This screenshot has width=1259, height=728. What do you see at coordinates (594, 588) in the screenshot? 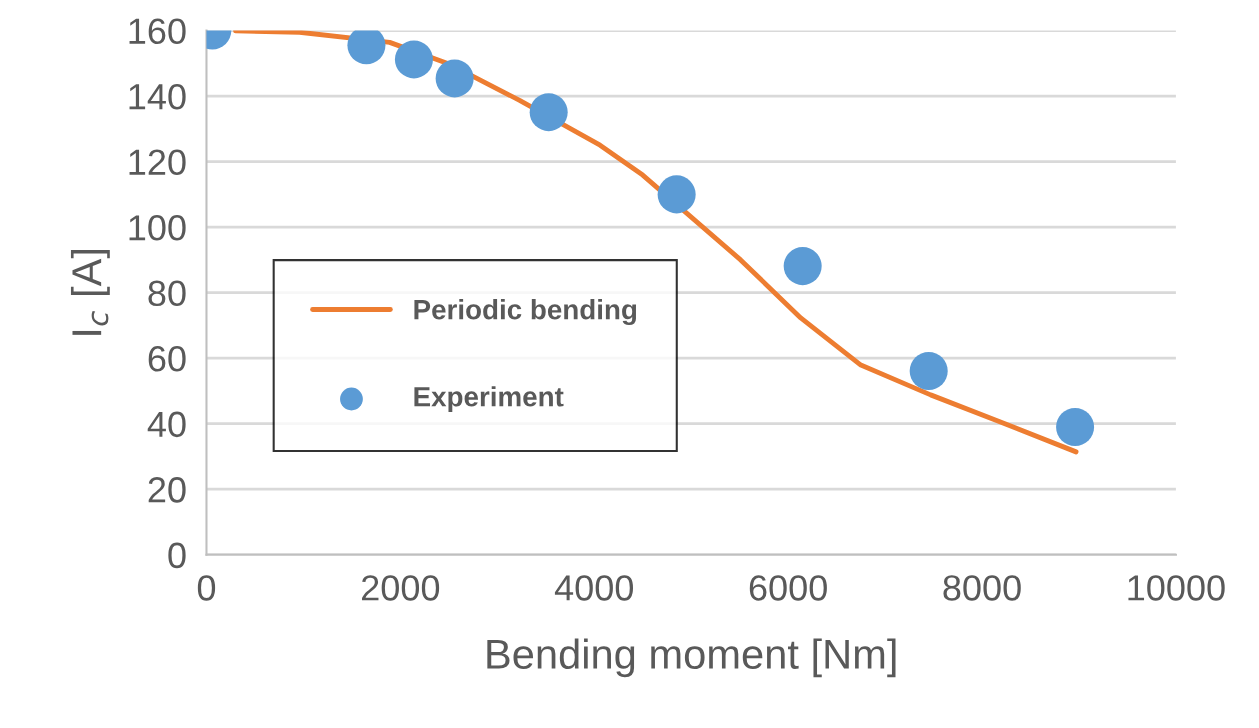
I see `x-tick-label: 4000` at bounding box center [594, 588].